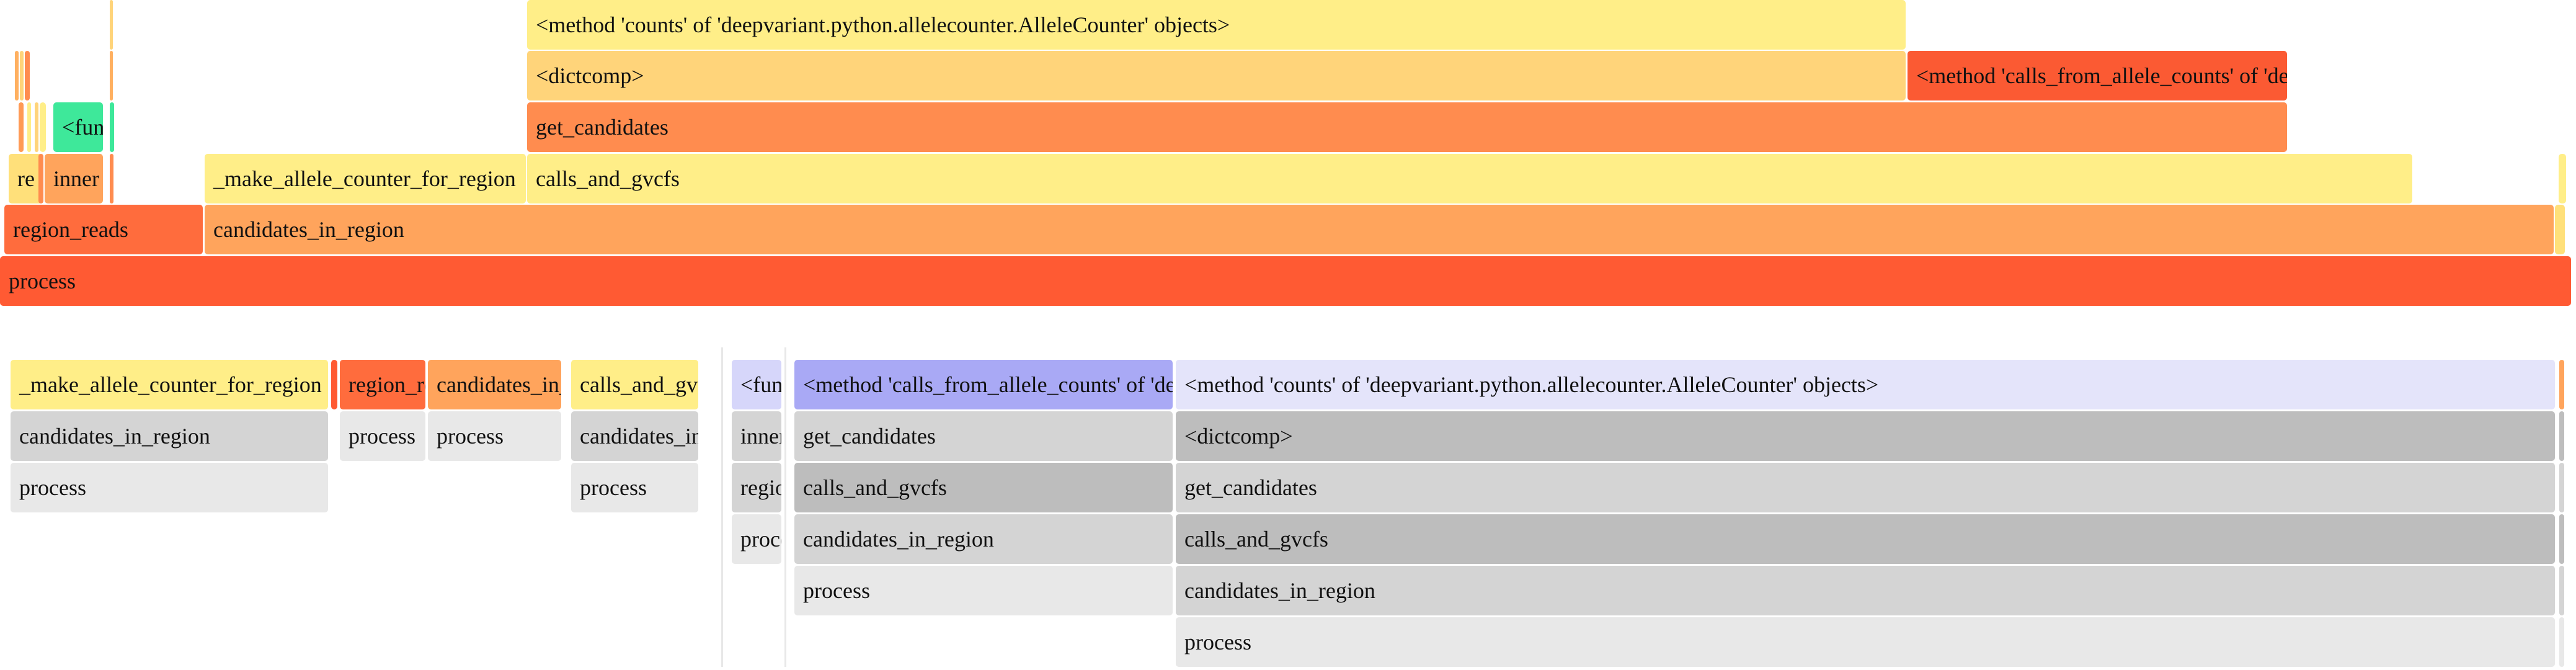 The height and width of the screenshot is (670, 2576). I want to click on icicle-process-7: process, so click(1865, 642).